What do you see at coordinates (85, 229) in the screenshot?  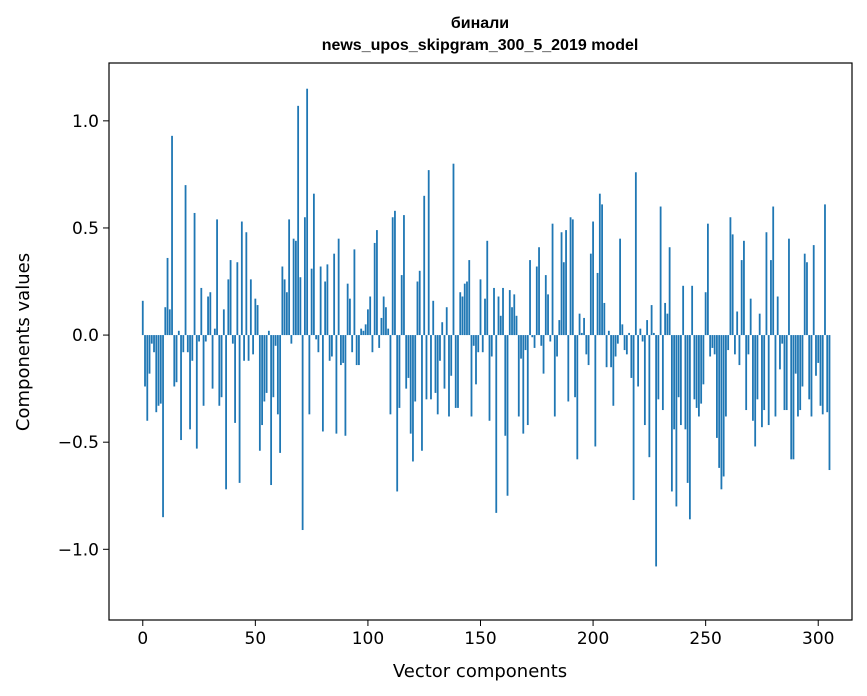 I see `y-tick-label: 0.5` at bounding box center [85, 229].